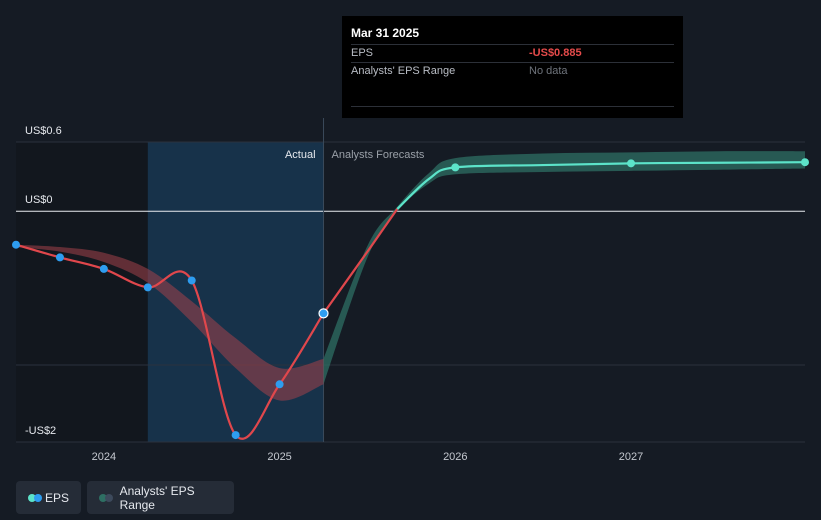  Describe the element at coordinates (39, 200) in the screenshot. I see `y-tick-label: US$0` at that location.